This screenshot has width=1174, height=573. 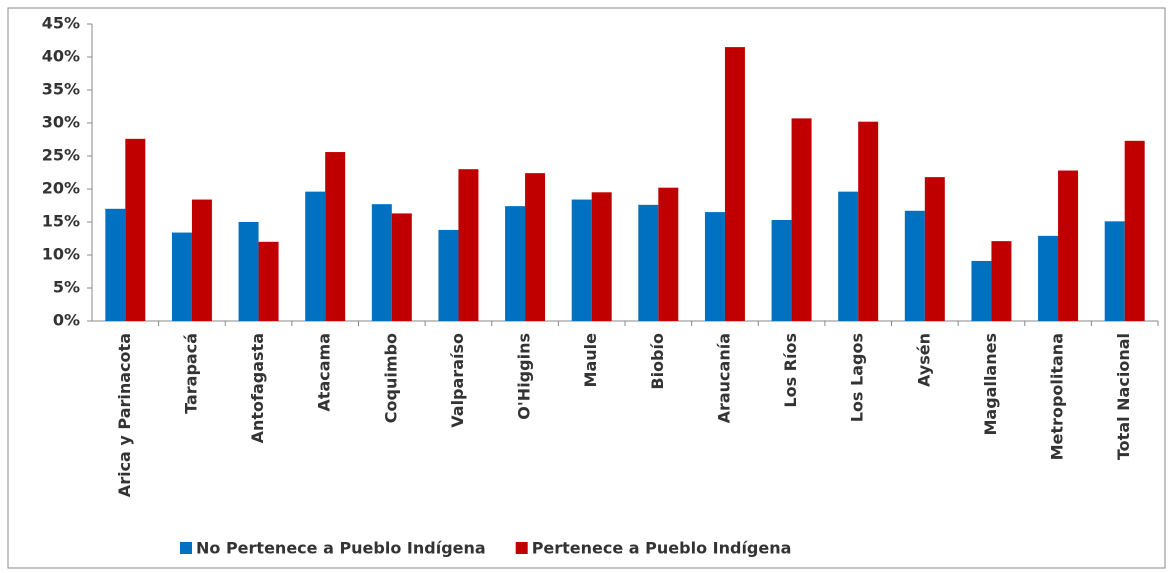 I want to click on x-tick-label: Los Lagos, so click(x=857, y=377).